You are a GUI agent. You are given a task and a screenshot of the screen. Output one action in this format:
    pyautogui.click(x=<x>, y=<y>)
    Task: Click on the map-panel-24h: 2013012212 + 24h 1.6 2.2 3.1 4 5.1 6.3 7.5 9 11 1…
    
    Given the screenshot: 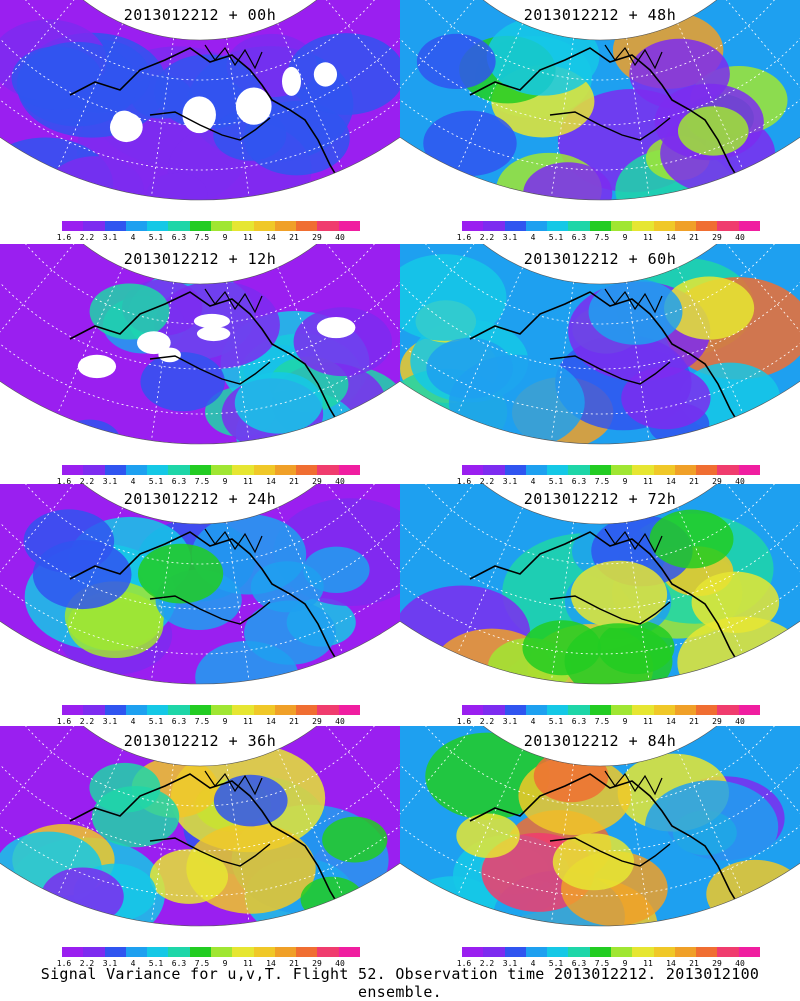 What is the action you would take?
    pyautogui.click(x=200, y=606)
    